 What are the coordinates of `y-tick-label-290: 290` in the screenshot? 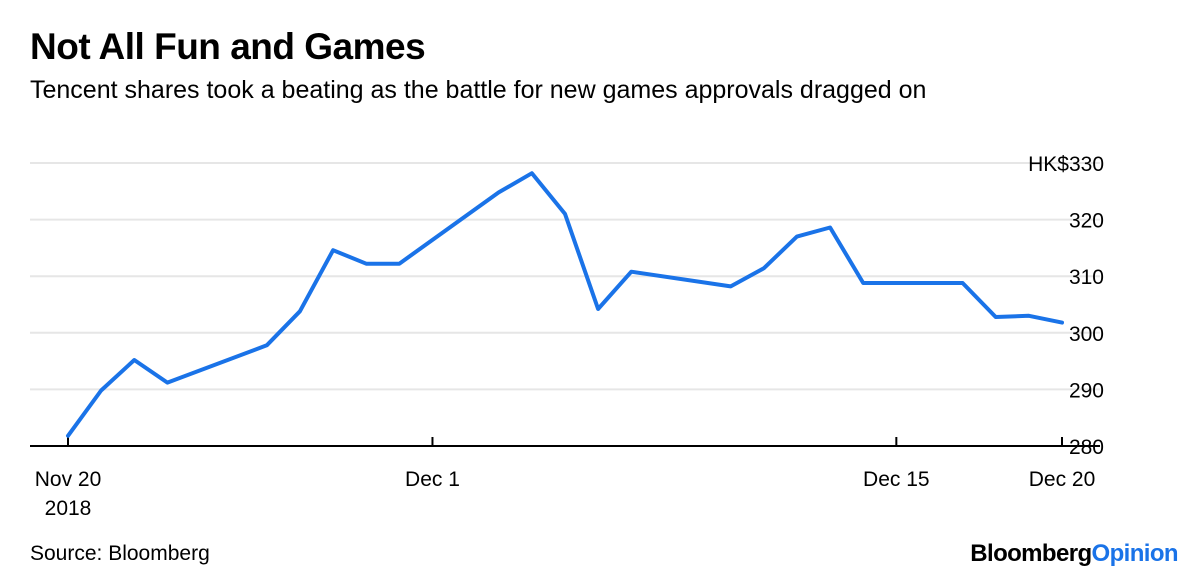 It's located at (1086, 390).